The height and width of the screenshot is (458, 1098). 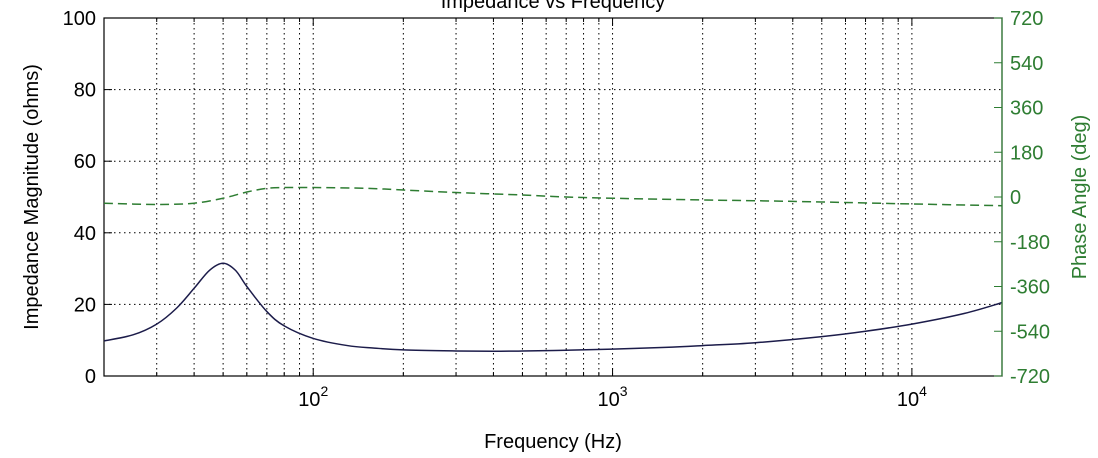 I want to click on x-tick-label: 10³, so click(x=613, y=397).